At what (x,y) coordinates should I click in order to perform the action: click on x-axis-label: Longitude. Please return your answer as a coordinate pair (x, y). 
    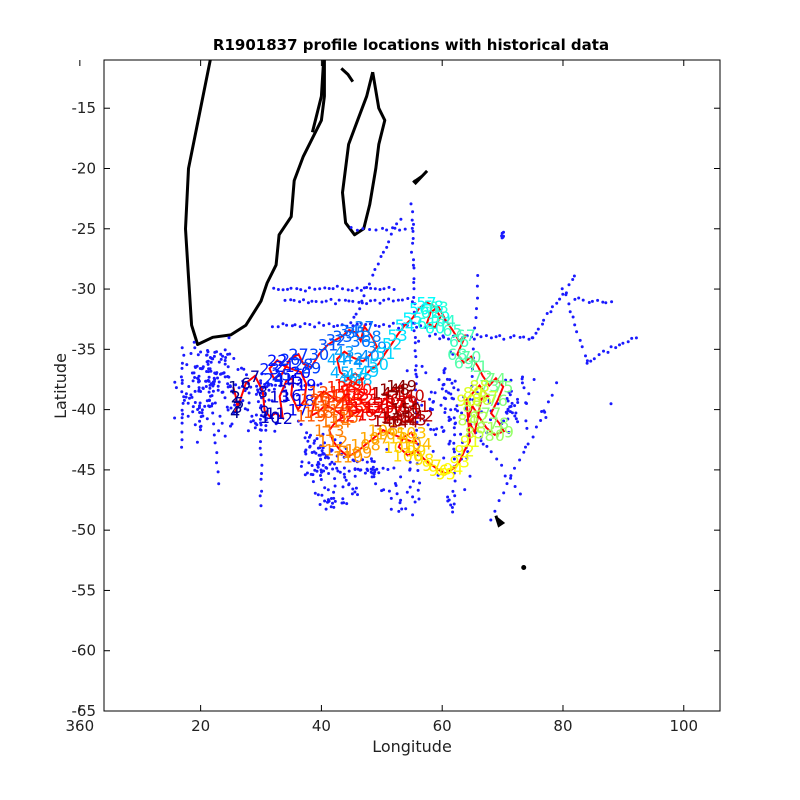
    Looking at the image, I should click on (412, 746).